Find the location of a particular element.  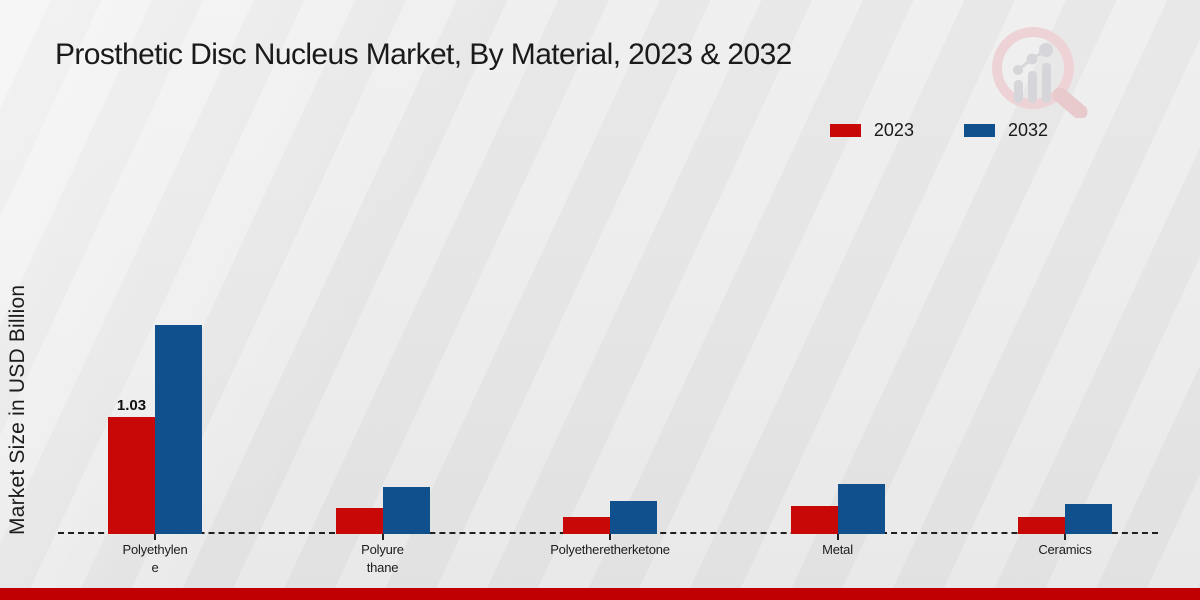

watermark-logo-icon is located at coordinates (1040, 72).